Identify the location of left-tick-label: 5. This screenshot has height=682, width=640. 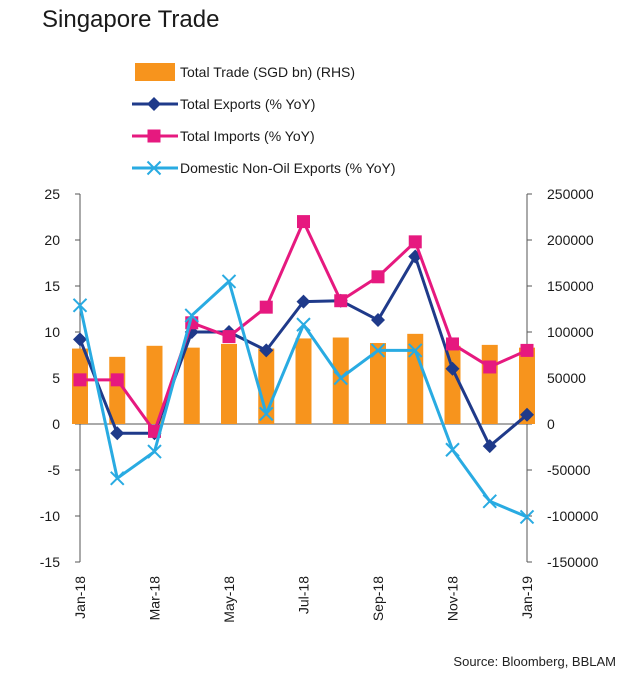
(56, 378).